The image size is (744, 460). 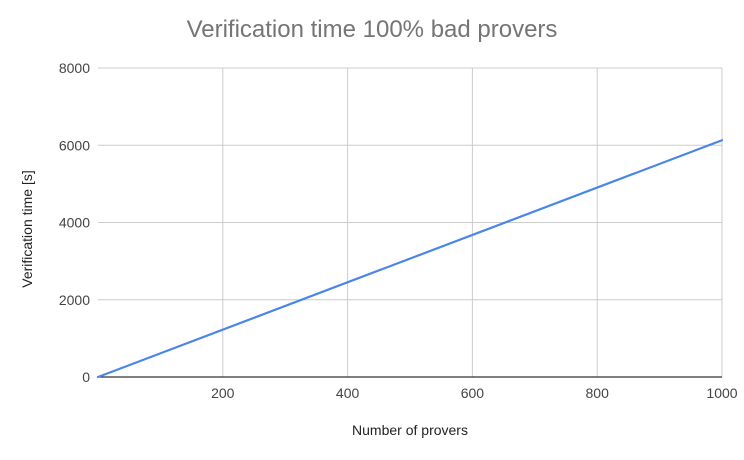 What do you see at coordinates (86, 377) in the screenshot?
I see `y-tick-label: 0` at bounding box center [86, 377].